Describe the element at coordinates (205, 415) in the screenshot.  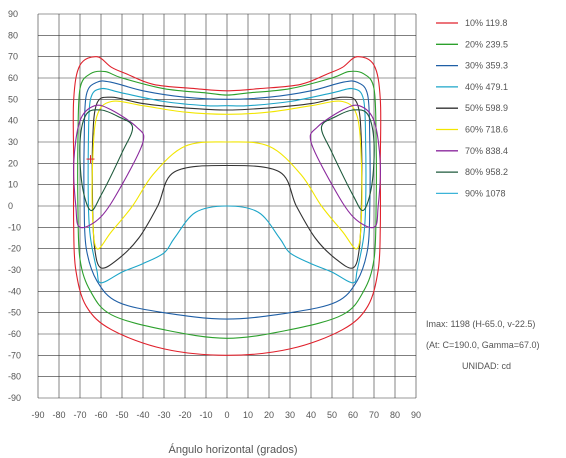
I see `x-tick-label: -10` at that location.